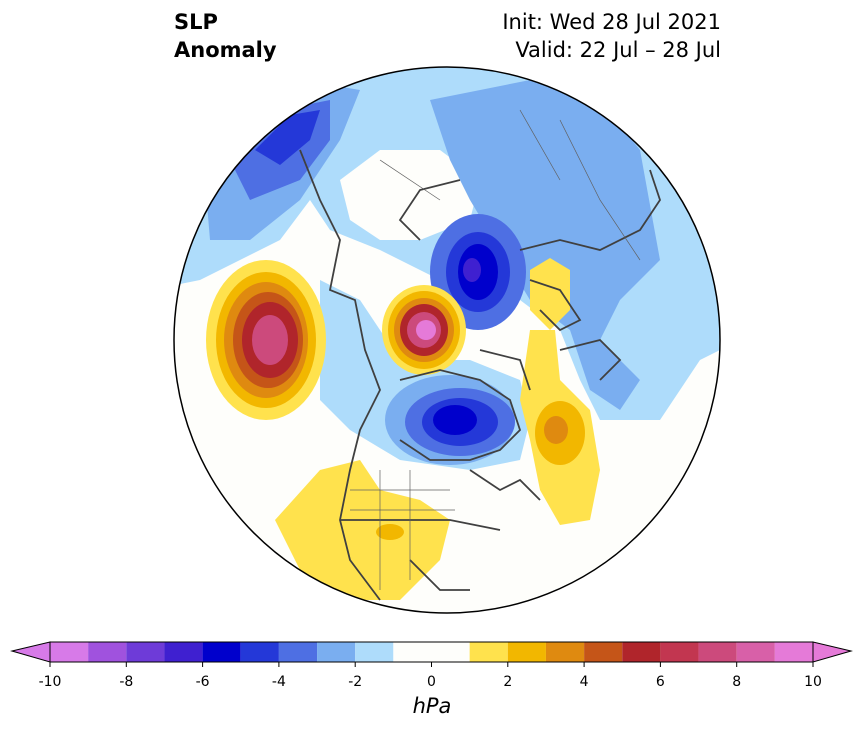  What do you see at coordinates (832, 652) in the screenshot?
I see `colorbar-extend-high` at bounding box center [832, 652].